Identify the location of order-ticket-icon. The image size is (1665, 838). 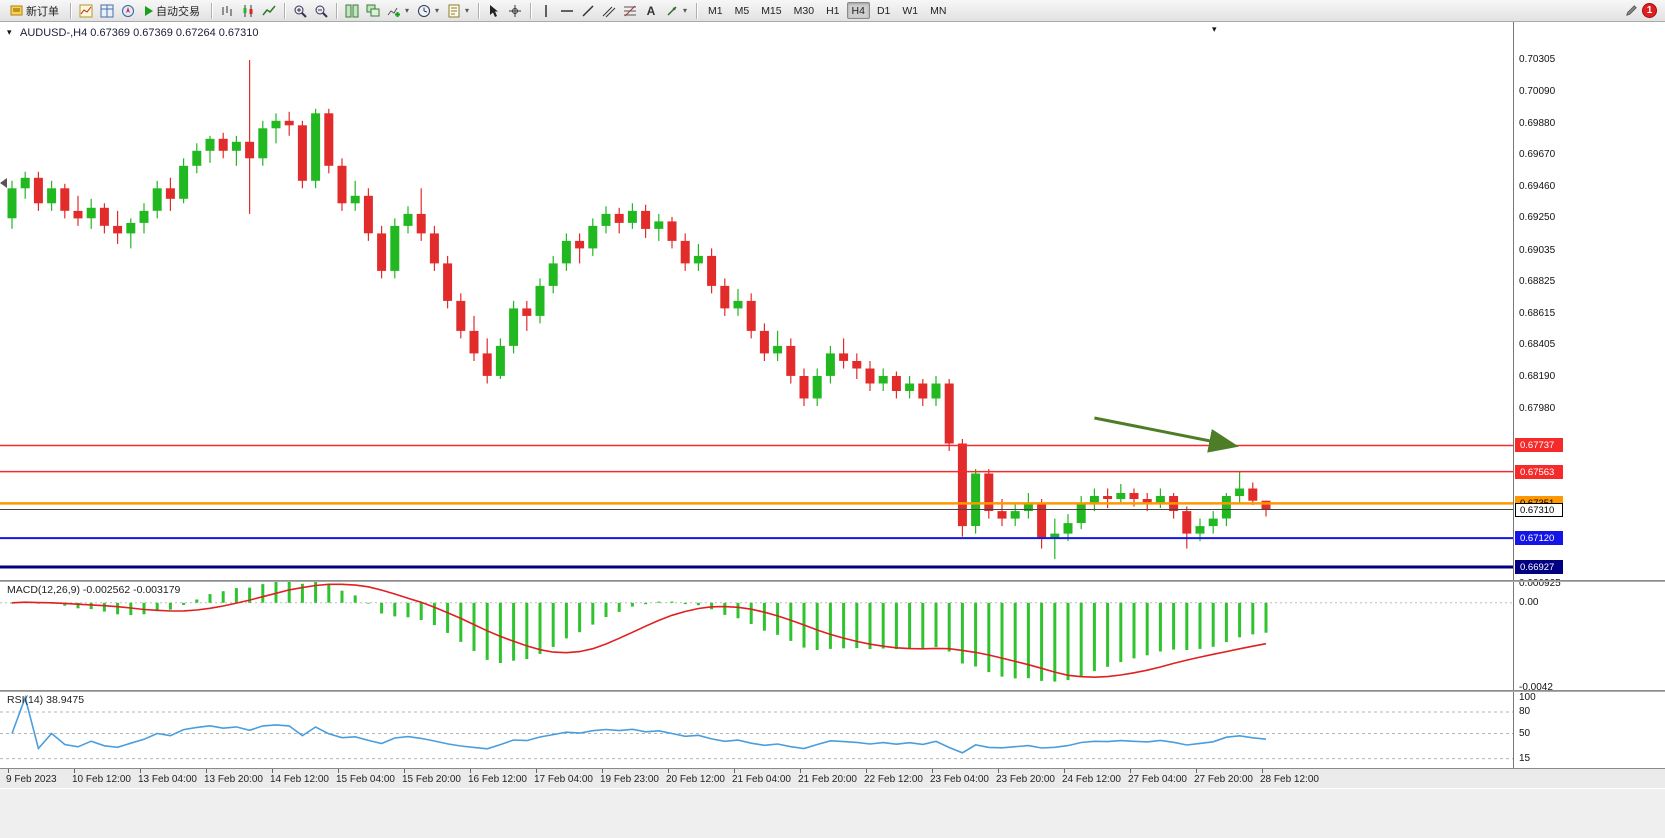
(16, 10).